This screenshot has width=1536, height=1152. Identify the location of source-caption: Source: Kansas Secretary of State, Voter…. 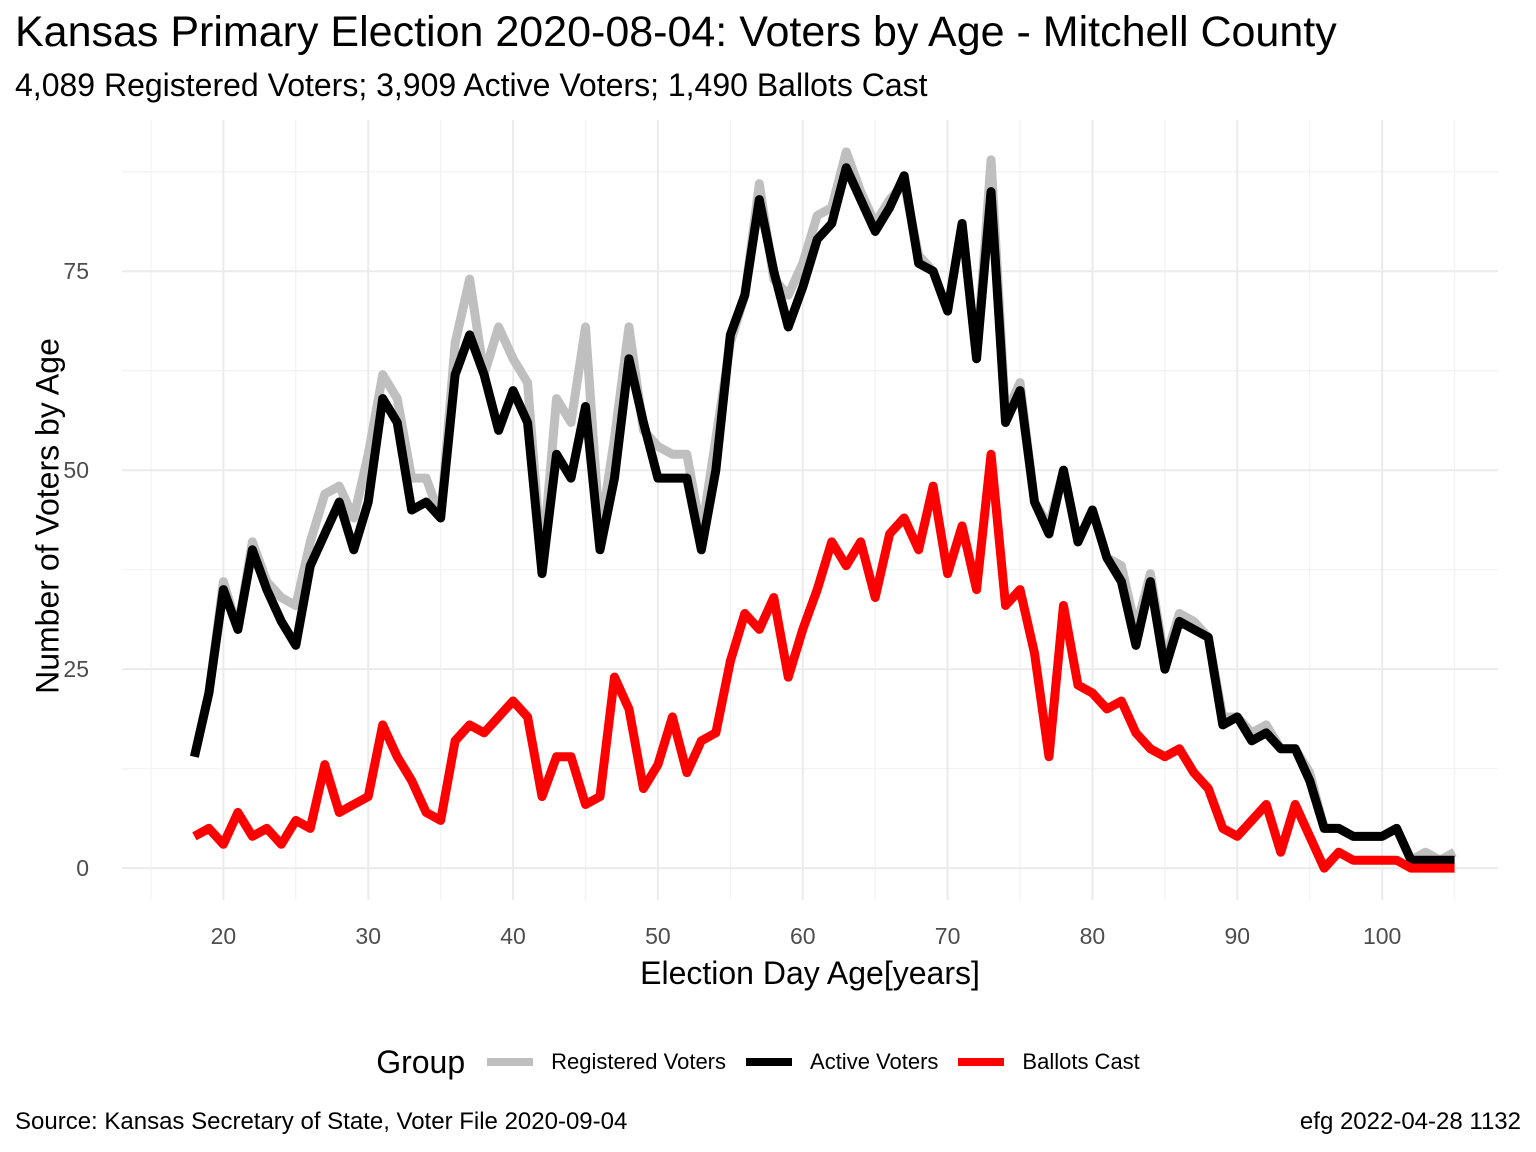
(321, 1121).